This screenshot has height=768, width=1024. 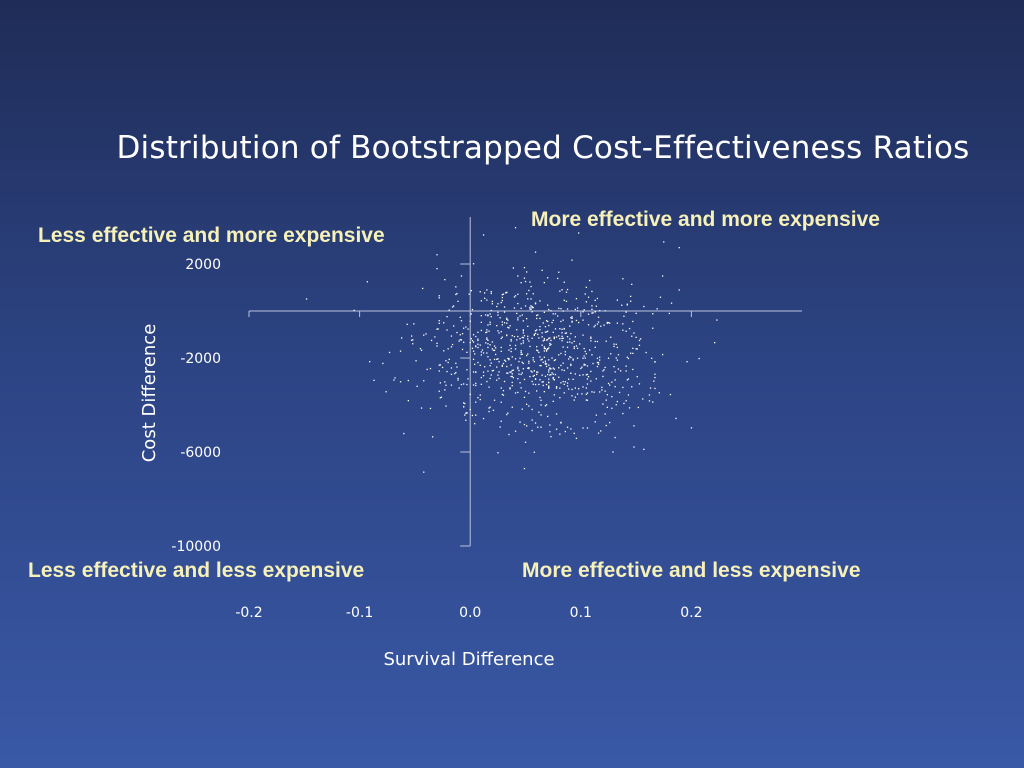 What do you see at coordinates (196, 547) in the screenshot?
I see `y-tick-label: -10000` at bounding box center [196, 547].